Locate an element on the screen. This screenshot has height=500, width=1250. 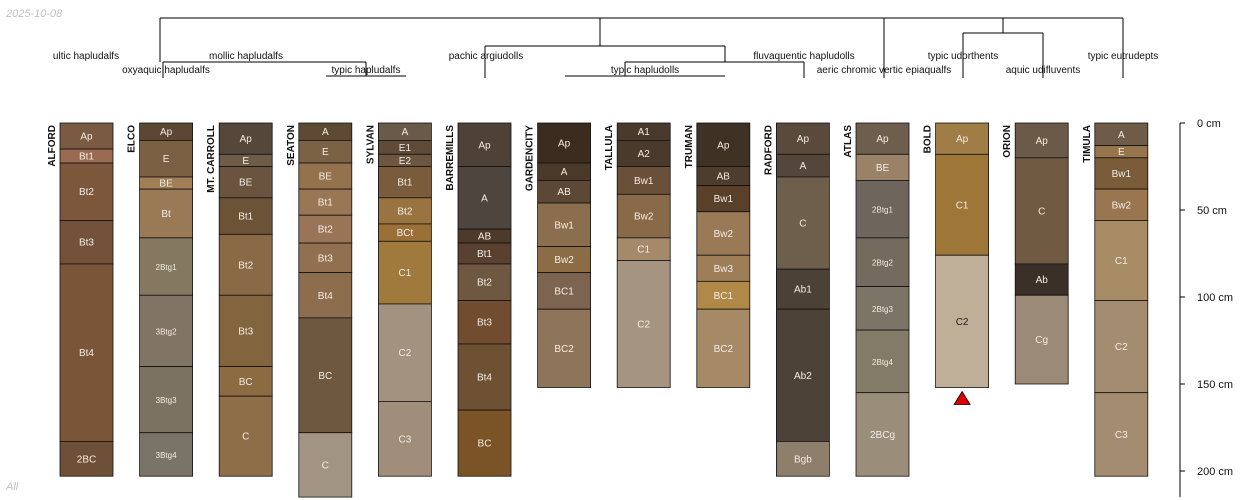
soil-profile: SYLVAN A E1 E2 Bt1 Bt2 BCt C1 C2 C3 is located at coordinates (398, 299).